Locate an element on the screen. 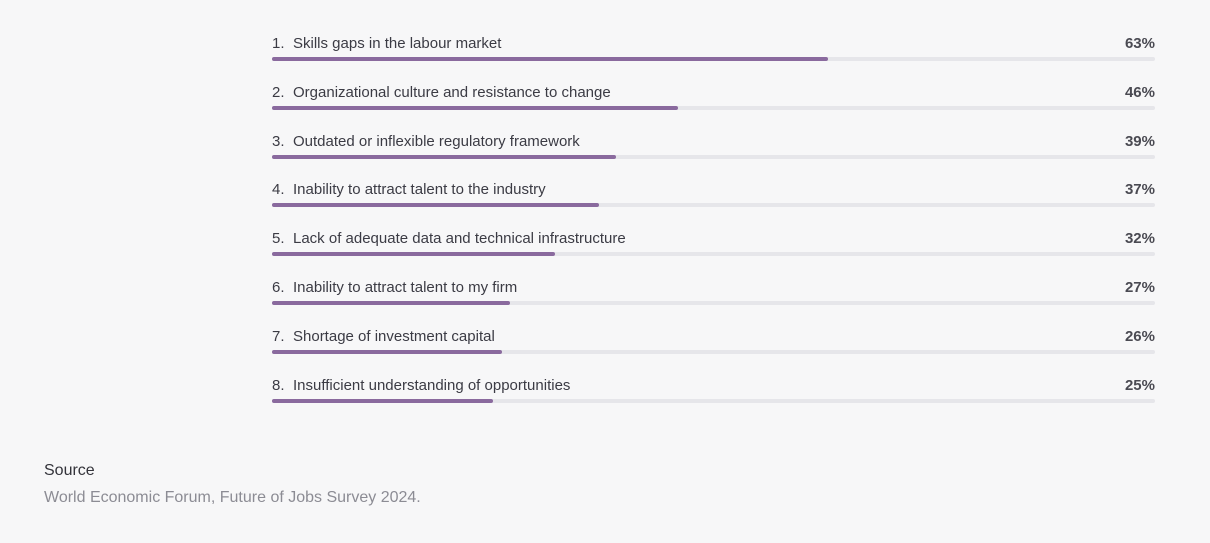 Image resolution: width=1210 pixels, height=543 pixels. bar-row: 7. Shortage of investment capital 26% is located at coordinates (713, 323).